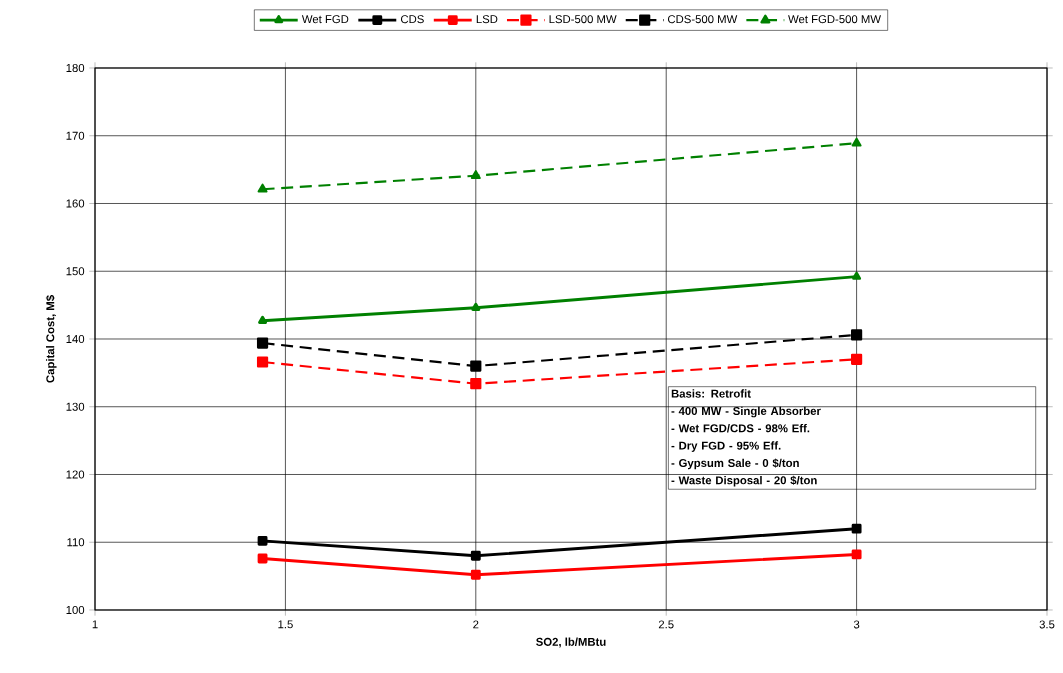 The width and height of the screenshot is (1063, 673). Describe the element at coordinates (75, 338) in the screenshot. I see `y-tick-label: 140` at that location.